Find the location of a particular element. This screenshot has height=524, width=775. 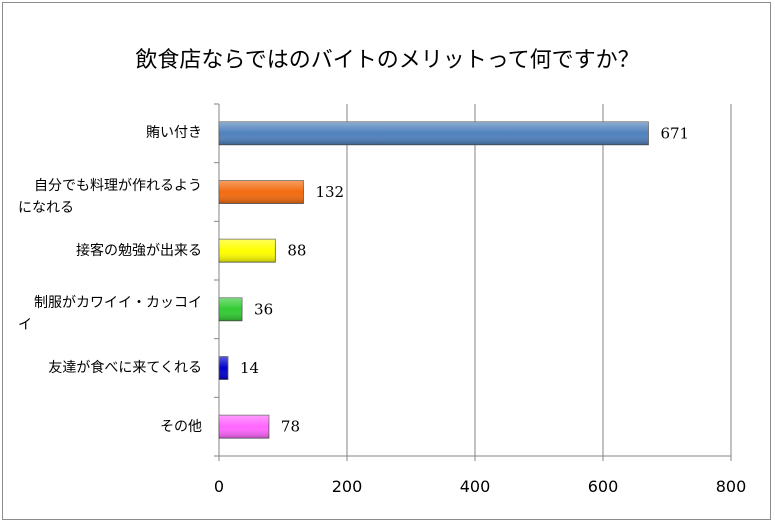

chart-title: 飲食店ならではのバイトのメリットって何ですか？ is located at coordinates (387, 60).